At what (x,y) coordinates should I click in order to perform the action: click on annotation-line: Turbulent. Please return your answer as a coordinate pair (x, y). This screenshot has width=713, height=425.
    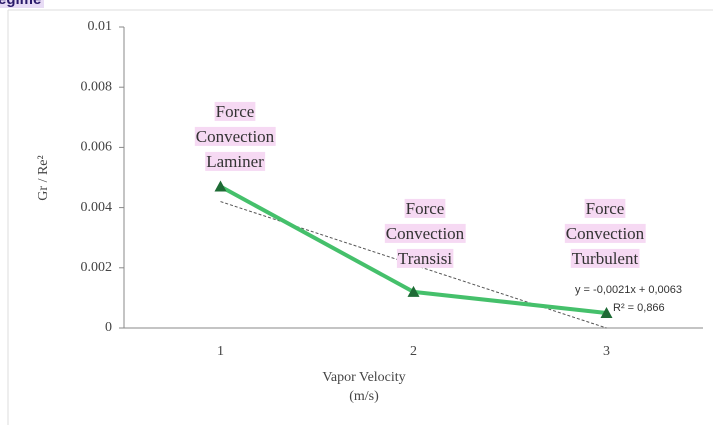
    Looking at the image, I should click on (605, 258).